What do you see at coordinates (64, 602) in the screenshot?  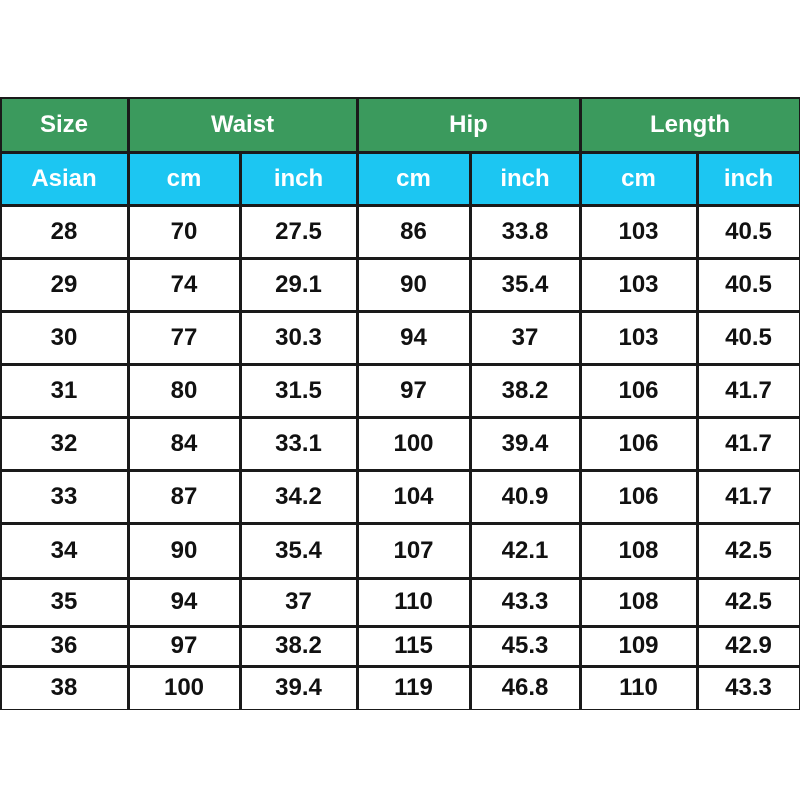 I see `table-cell: 35` at bounding box center [64, 602].